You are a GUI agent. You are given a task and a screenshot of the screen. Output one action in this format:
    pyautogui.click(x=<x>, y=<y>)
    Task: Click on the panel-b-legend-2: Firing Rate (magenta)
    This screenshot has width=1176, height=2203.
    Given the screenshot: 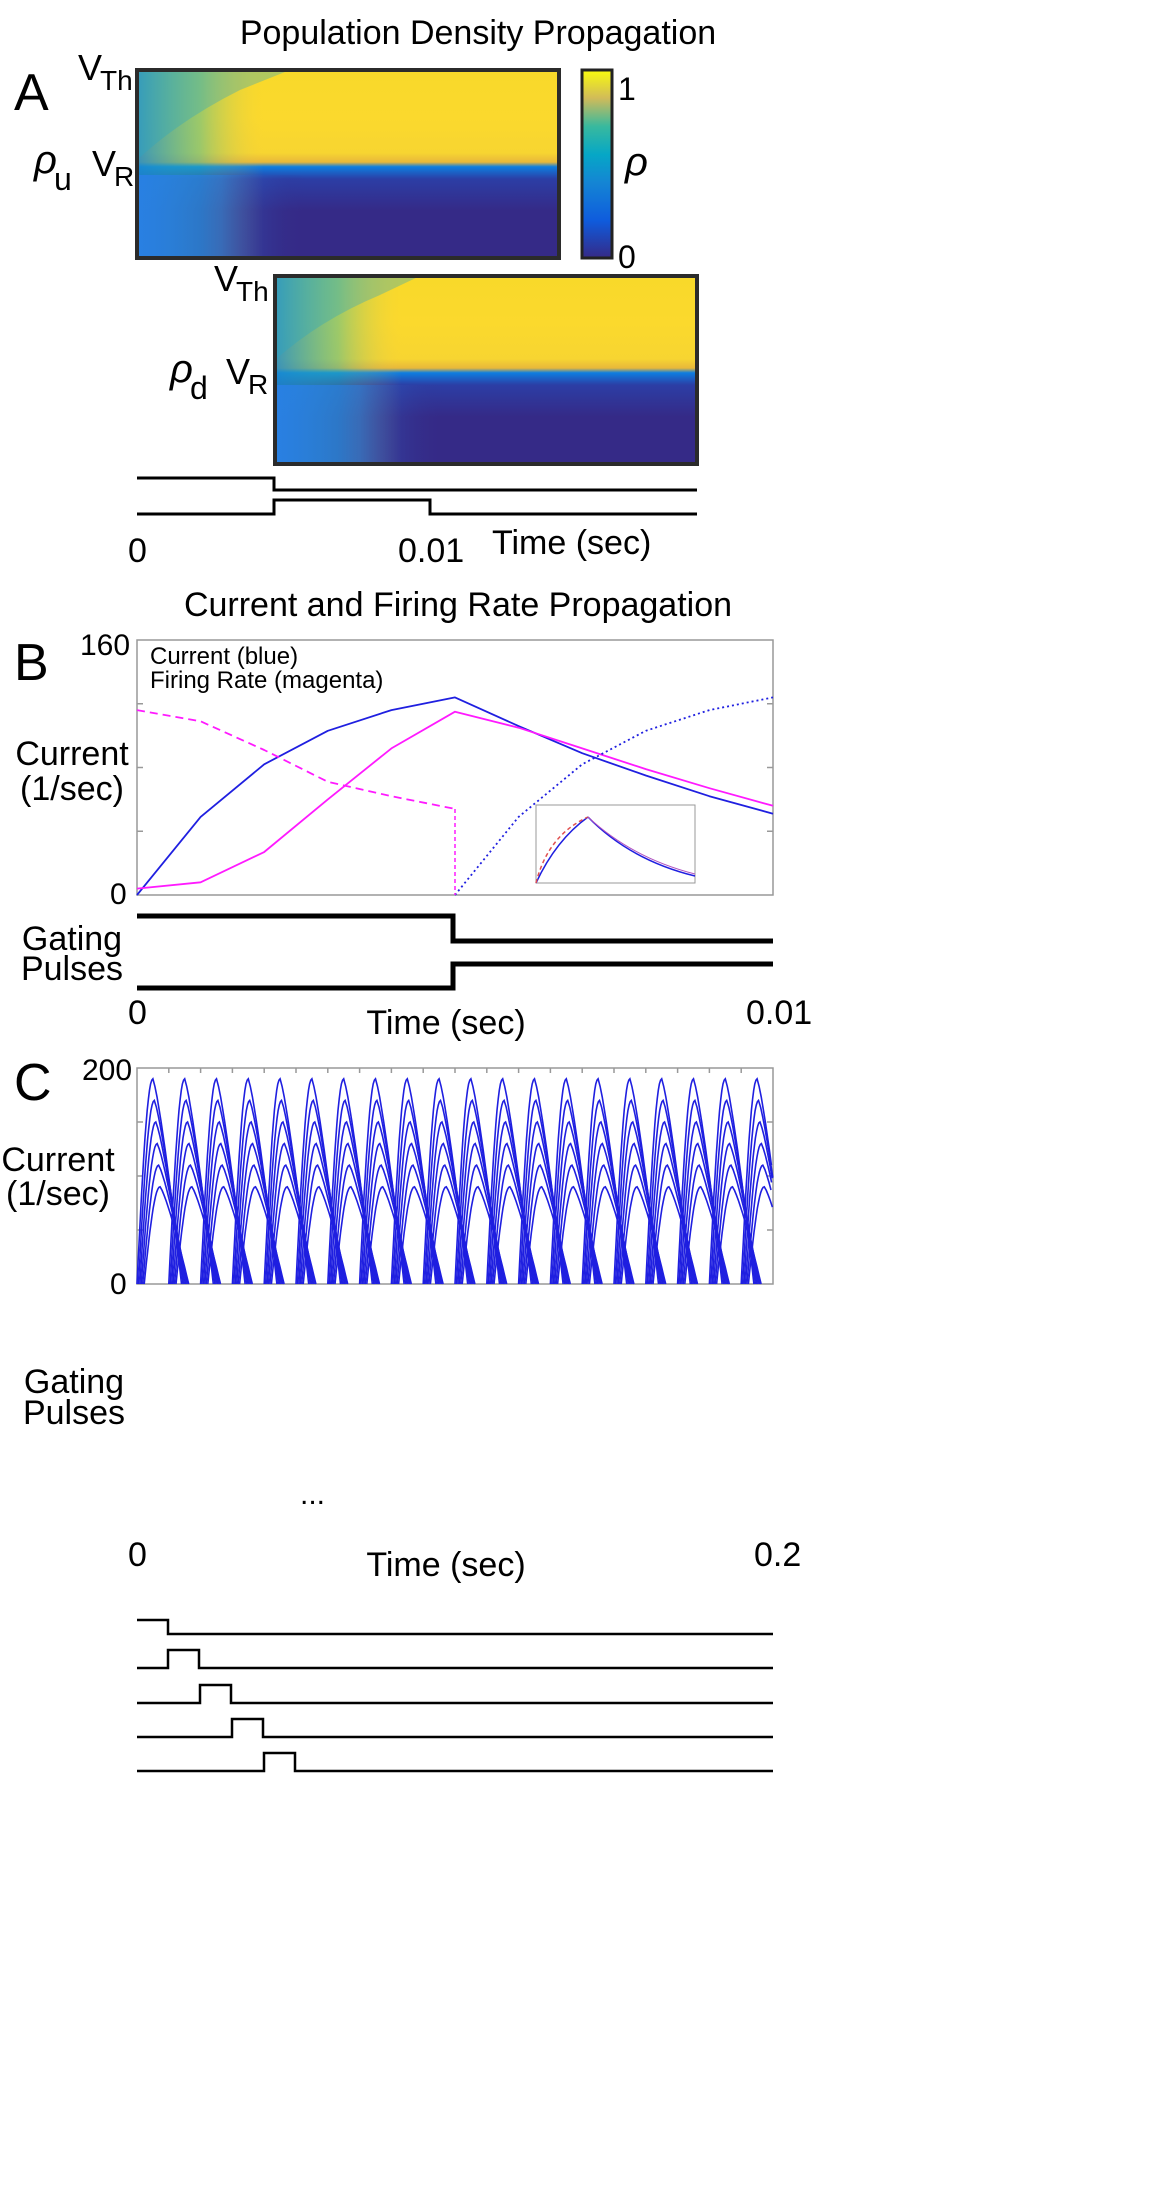 What is the action you would take?
    pyautogui.click(x=266, y=680)
    